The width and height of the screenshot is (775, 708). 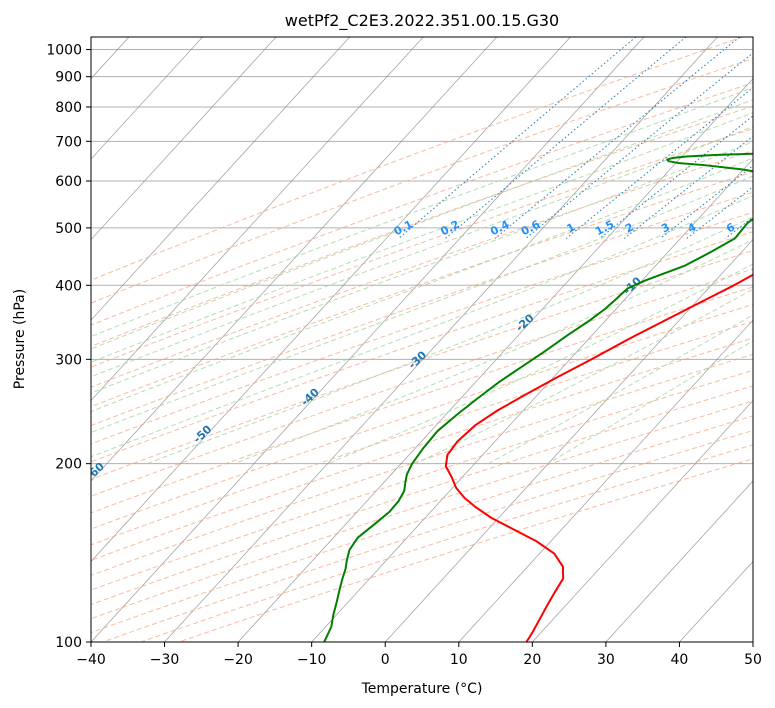 What do you see at coordinates (68, 182) in the screenshot?
I see `y-tick-label: 600` at bounding box center [68, 182].